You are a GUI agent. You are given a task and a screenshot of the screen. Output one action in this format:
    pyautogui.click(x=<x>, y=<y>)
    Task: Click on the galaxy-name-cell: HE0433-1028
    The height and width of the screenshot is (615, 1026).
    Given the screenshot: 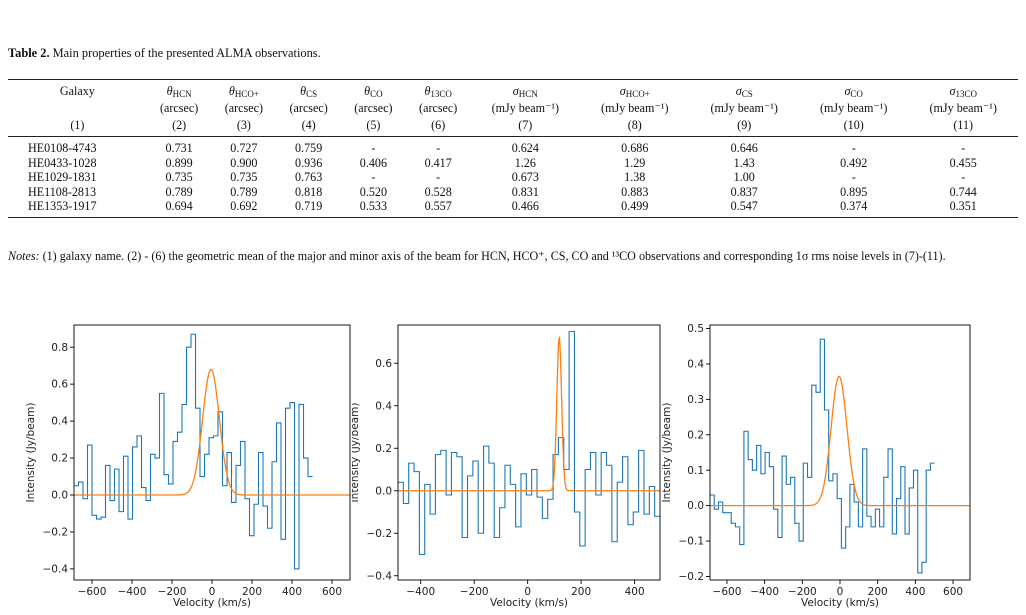 What is the action you would take?
    pyautogui.click(x=62, y=162)
    